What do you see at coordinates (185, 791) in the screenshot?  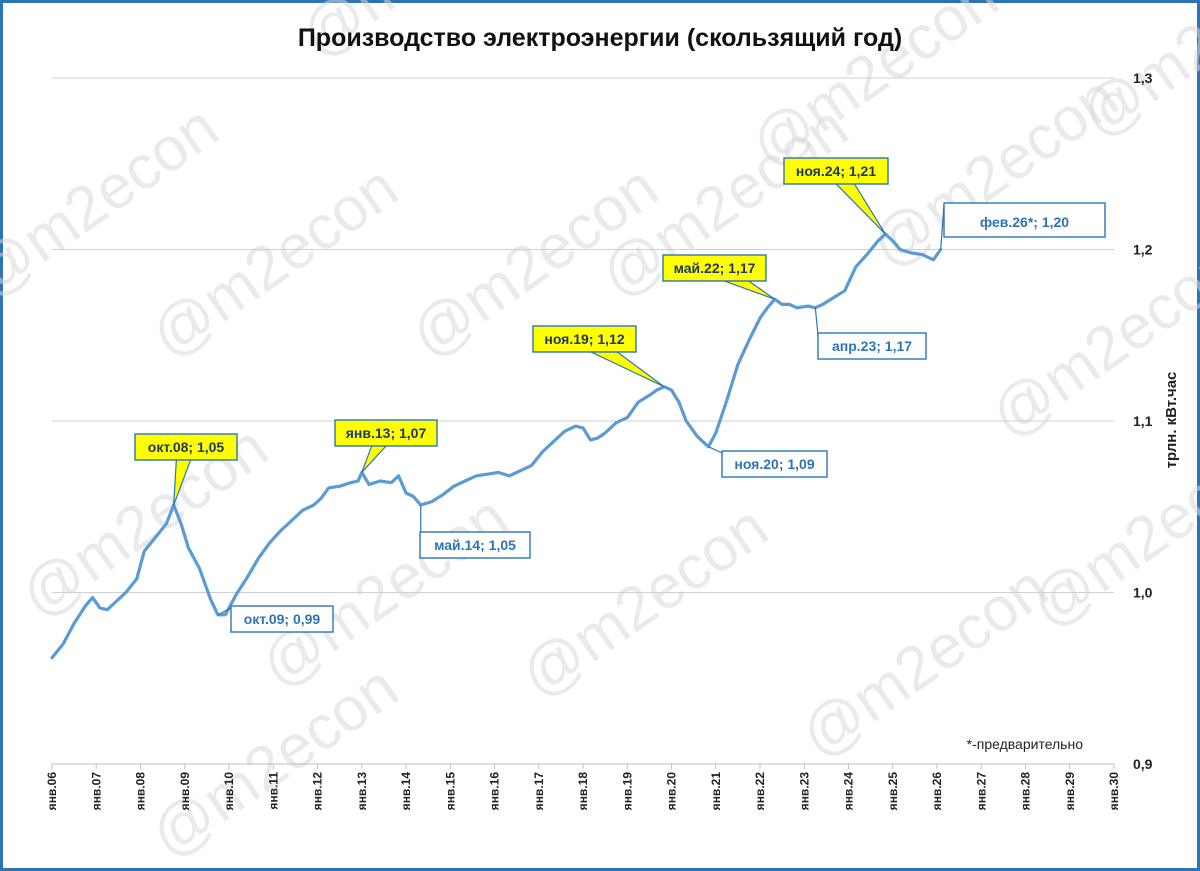 I see `x-tick-label: янв.09` at bounding box center [185, 791].